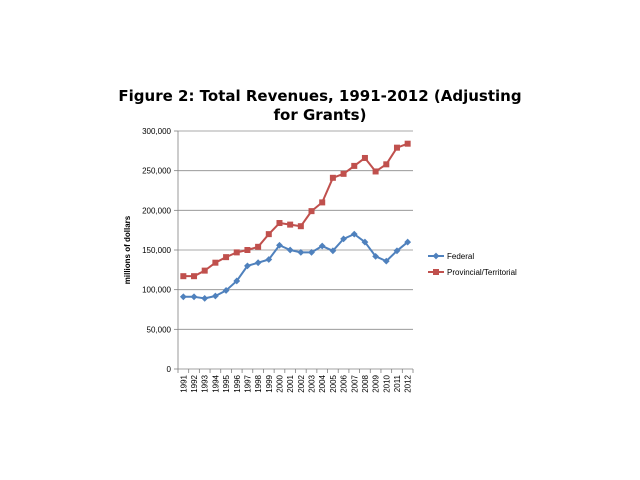 The width and height of the screenshot is (640, 480). I want to click on x-tick-label-2003: 2003, so click(312, 383).